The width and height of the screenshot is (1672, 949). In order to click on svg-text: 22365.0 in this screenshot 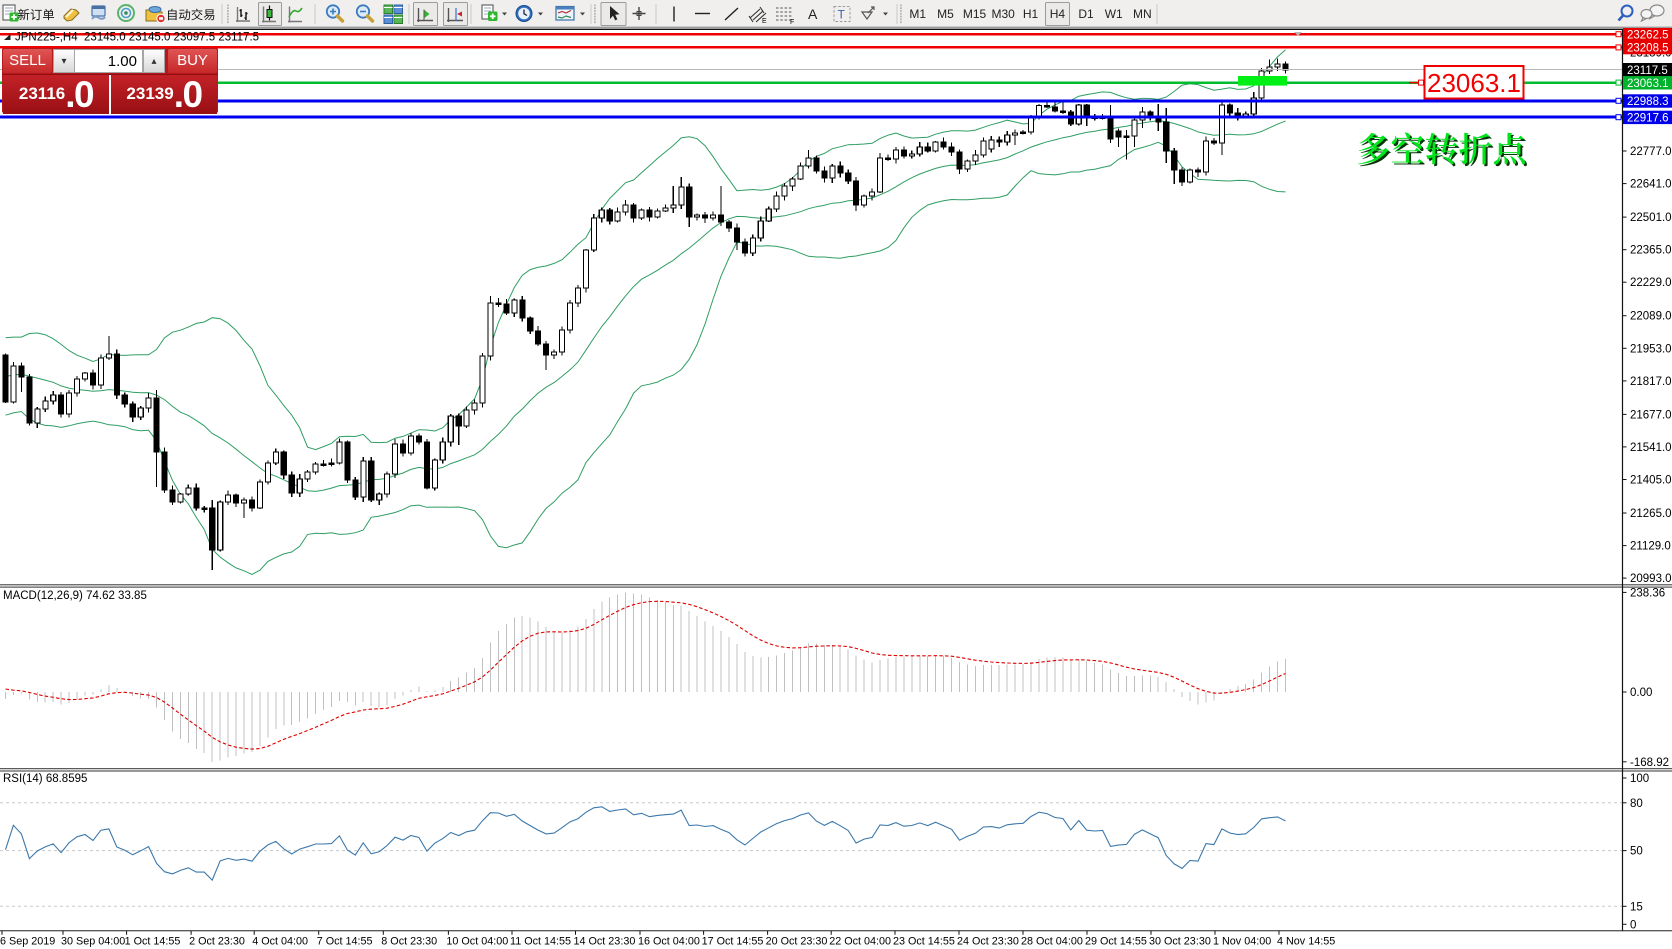, I will do `click(1651, 251)`.